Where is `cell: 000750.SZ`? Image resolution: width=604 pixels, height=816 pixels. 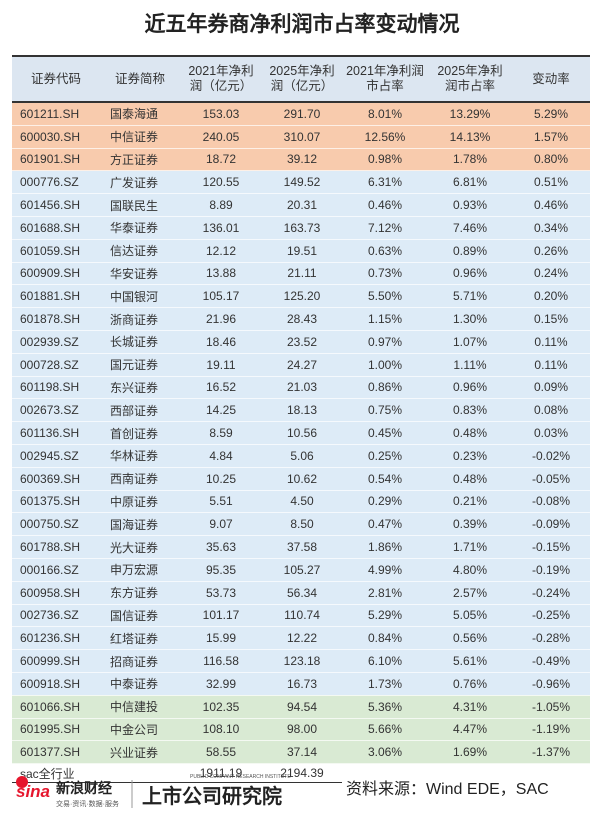 cell: 000750.SZ is located at coordinates (56, 524).